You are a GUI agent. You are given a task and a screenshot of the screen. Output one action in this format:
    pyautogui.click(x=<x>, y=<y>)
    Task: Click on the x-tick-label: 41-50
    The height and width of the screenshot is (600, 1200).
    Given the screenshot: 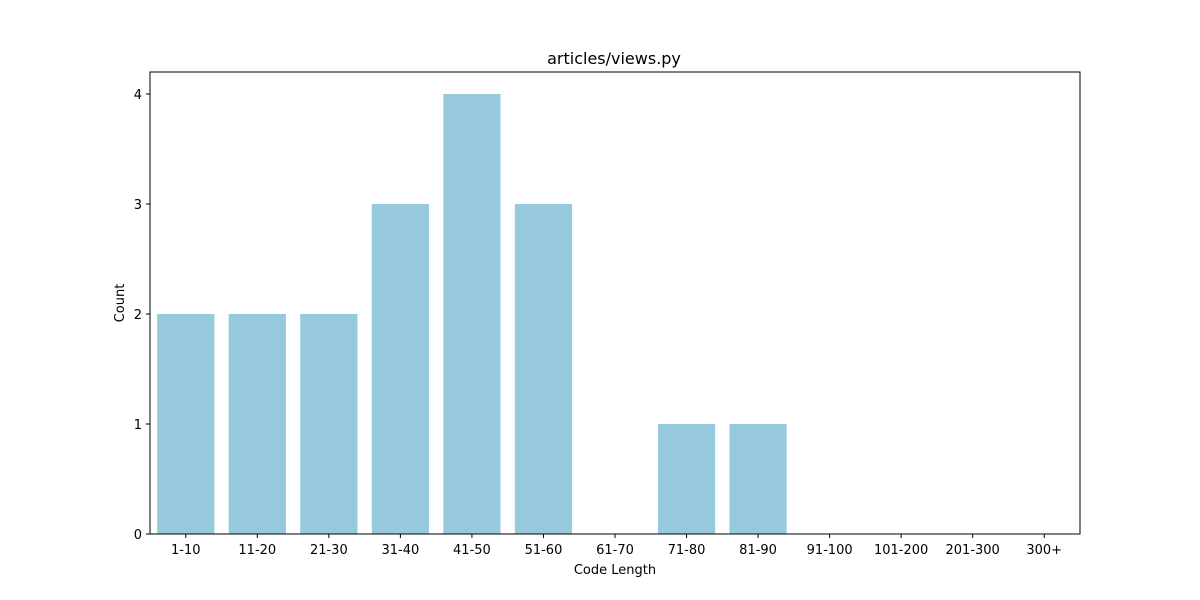 What is the action you would take?
    pyautogui.click(x=472, y=550)
    